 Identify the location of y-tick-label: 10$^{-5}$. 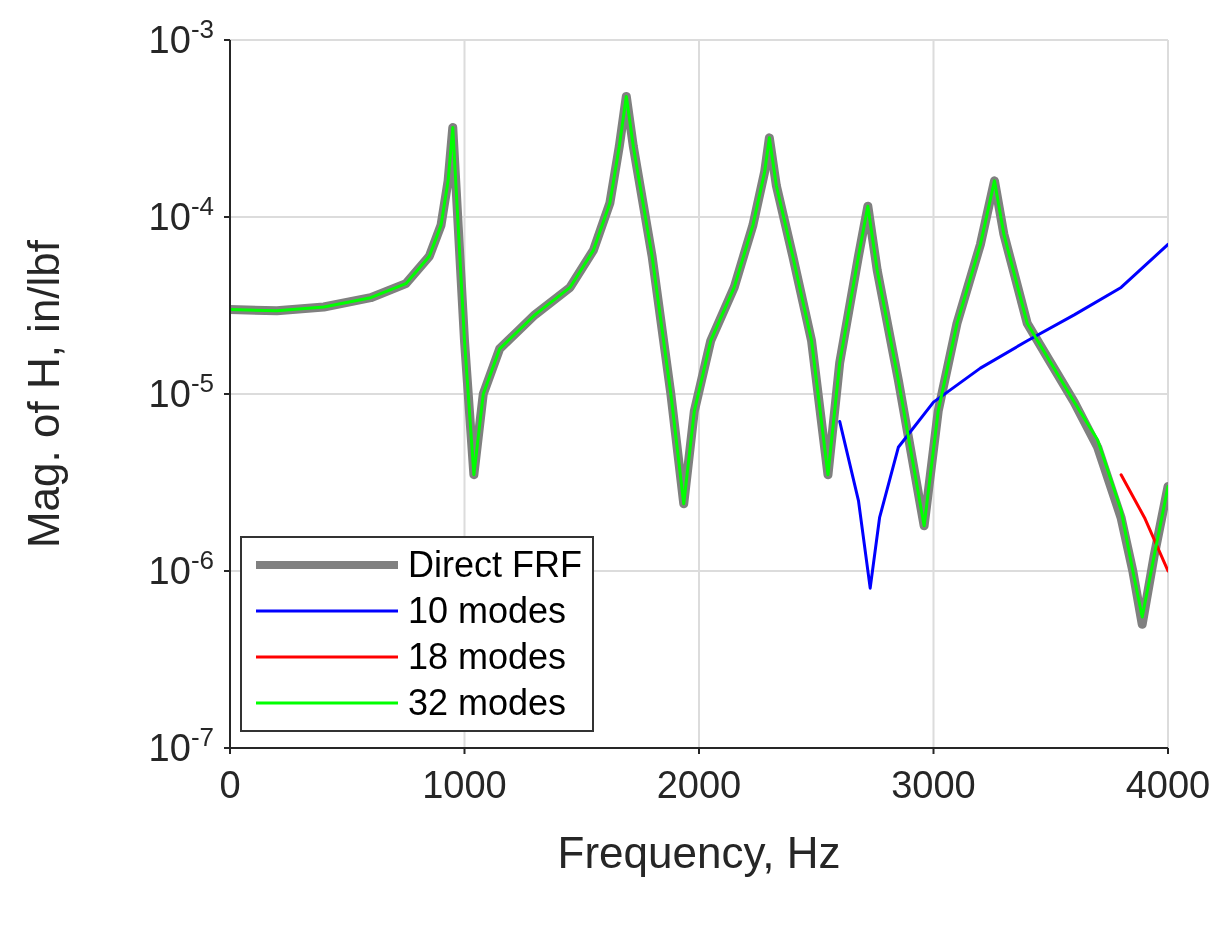
(181, 391).